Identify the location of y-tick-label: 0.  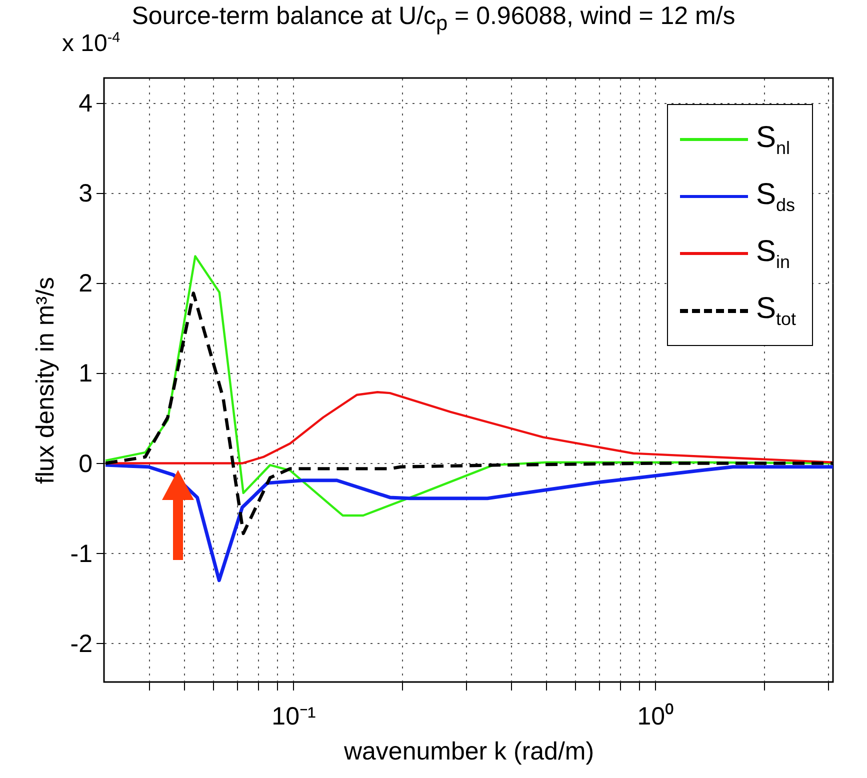
(85, 464).